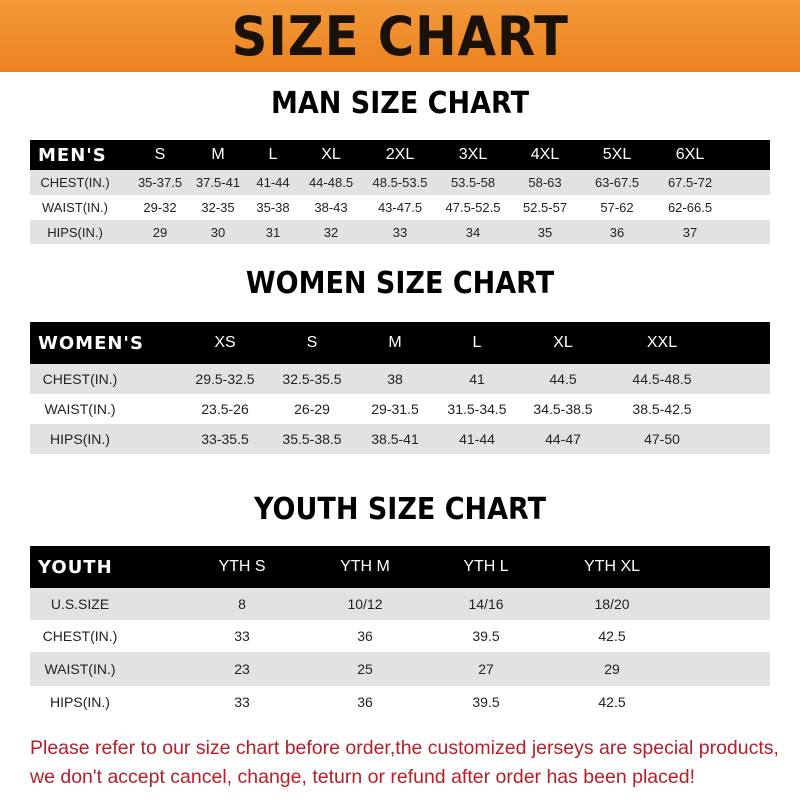 The width and height of the screenshot is (800, 800). What do you see at coordinates (662, 439) in the screenshot?
I see `measurement-cell: 47-50` at bounding box center [662, 439].